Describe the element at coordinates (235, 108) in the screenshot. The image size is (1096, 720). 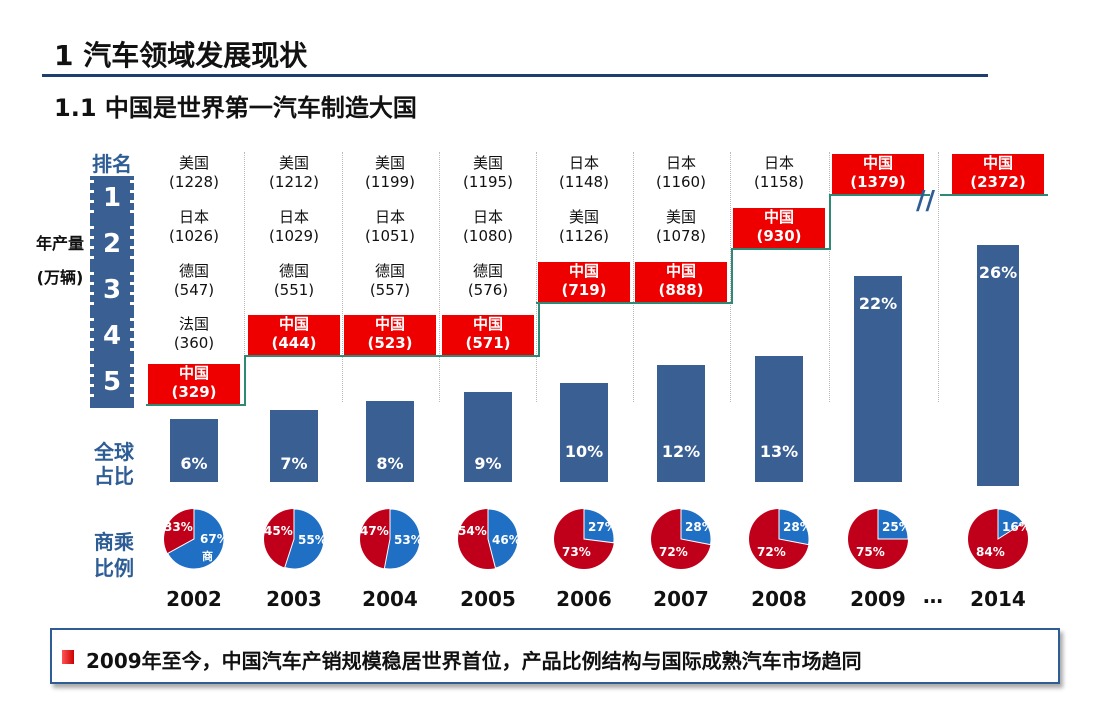
I see `page-subtitle: 1.1 中国是世界第一汽车制造大国` at that location.